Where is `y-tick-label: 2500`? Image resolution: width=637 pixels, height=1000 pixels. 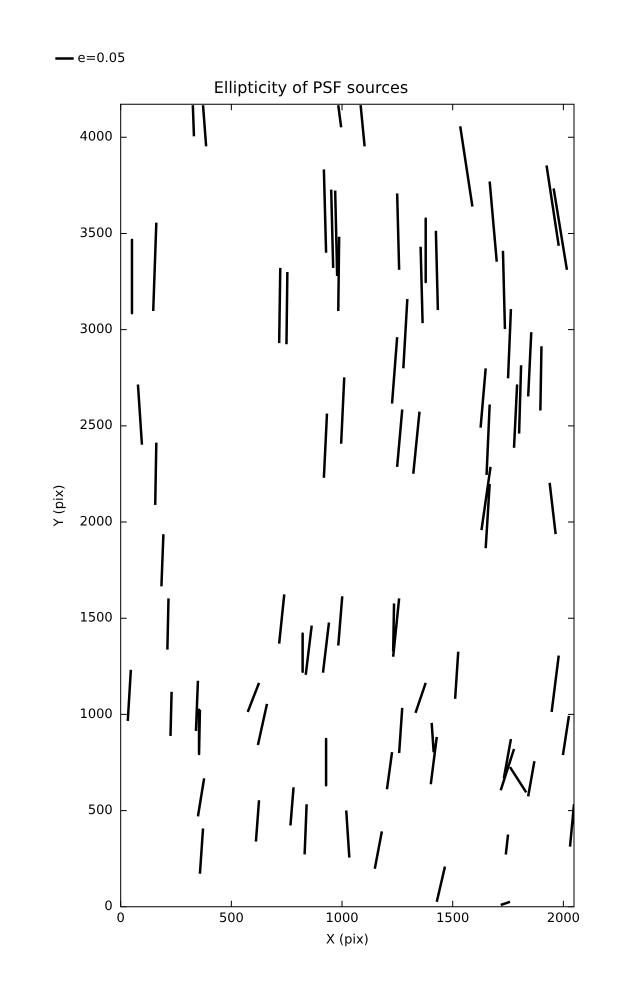 y-tick-label: 2500 is located at coordinates (96, 426).